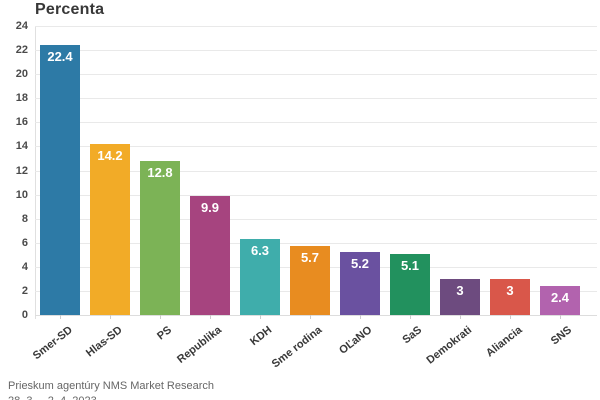  What do you see at coordinates (24, 218) in the screenshot?
I see `y-tick-label: 8` at bounding box center [24, 218].